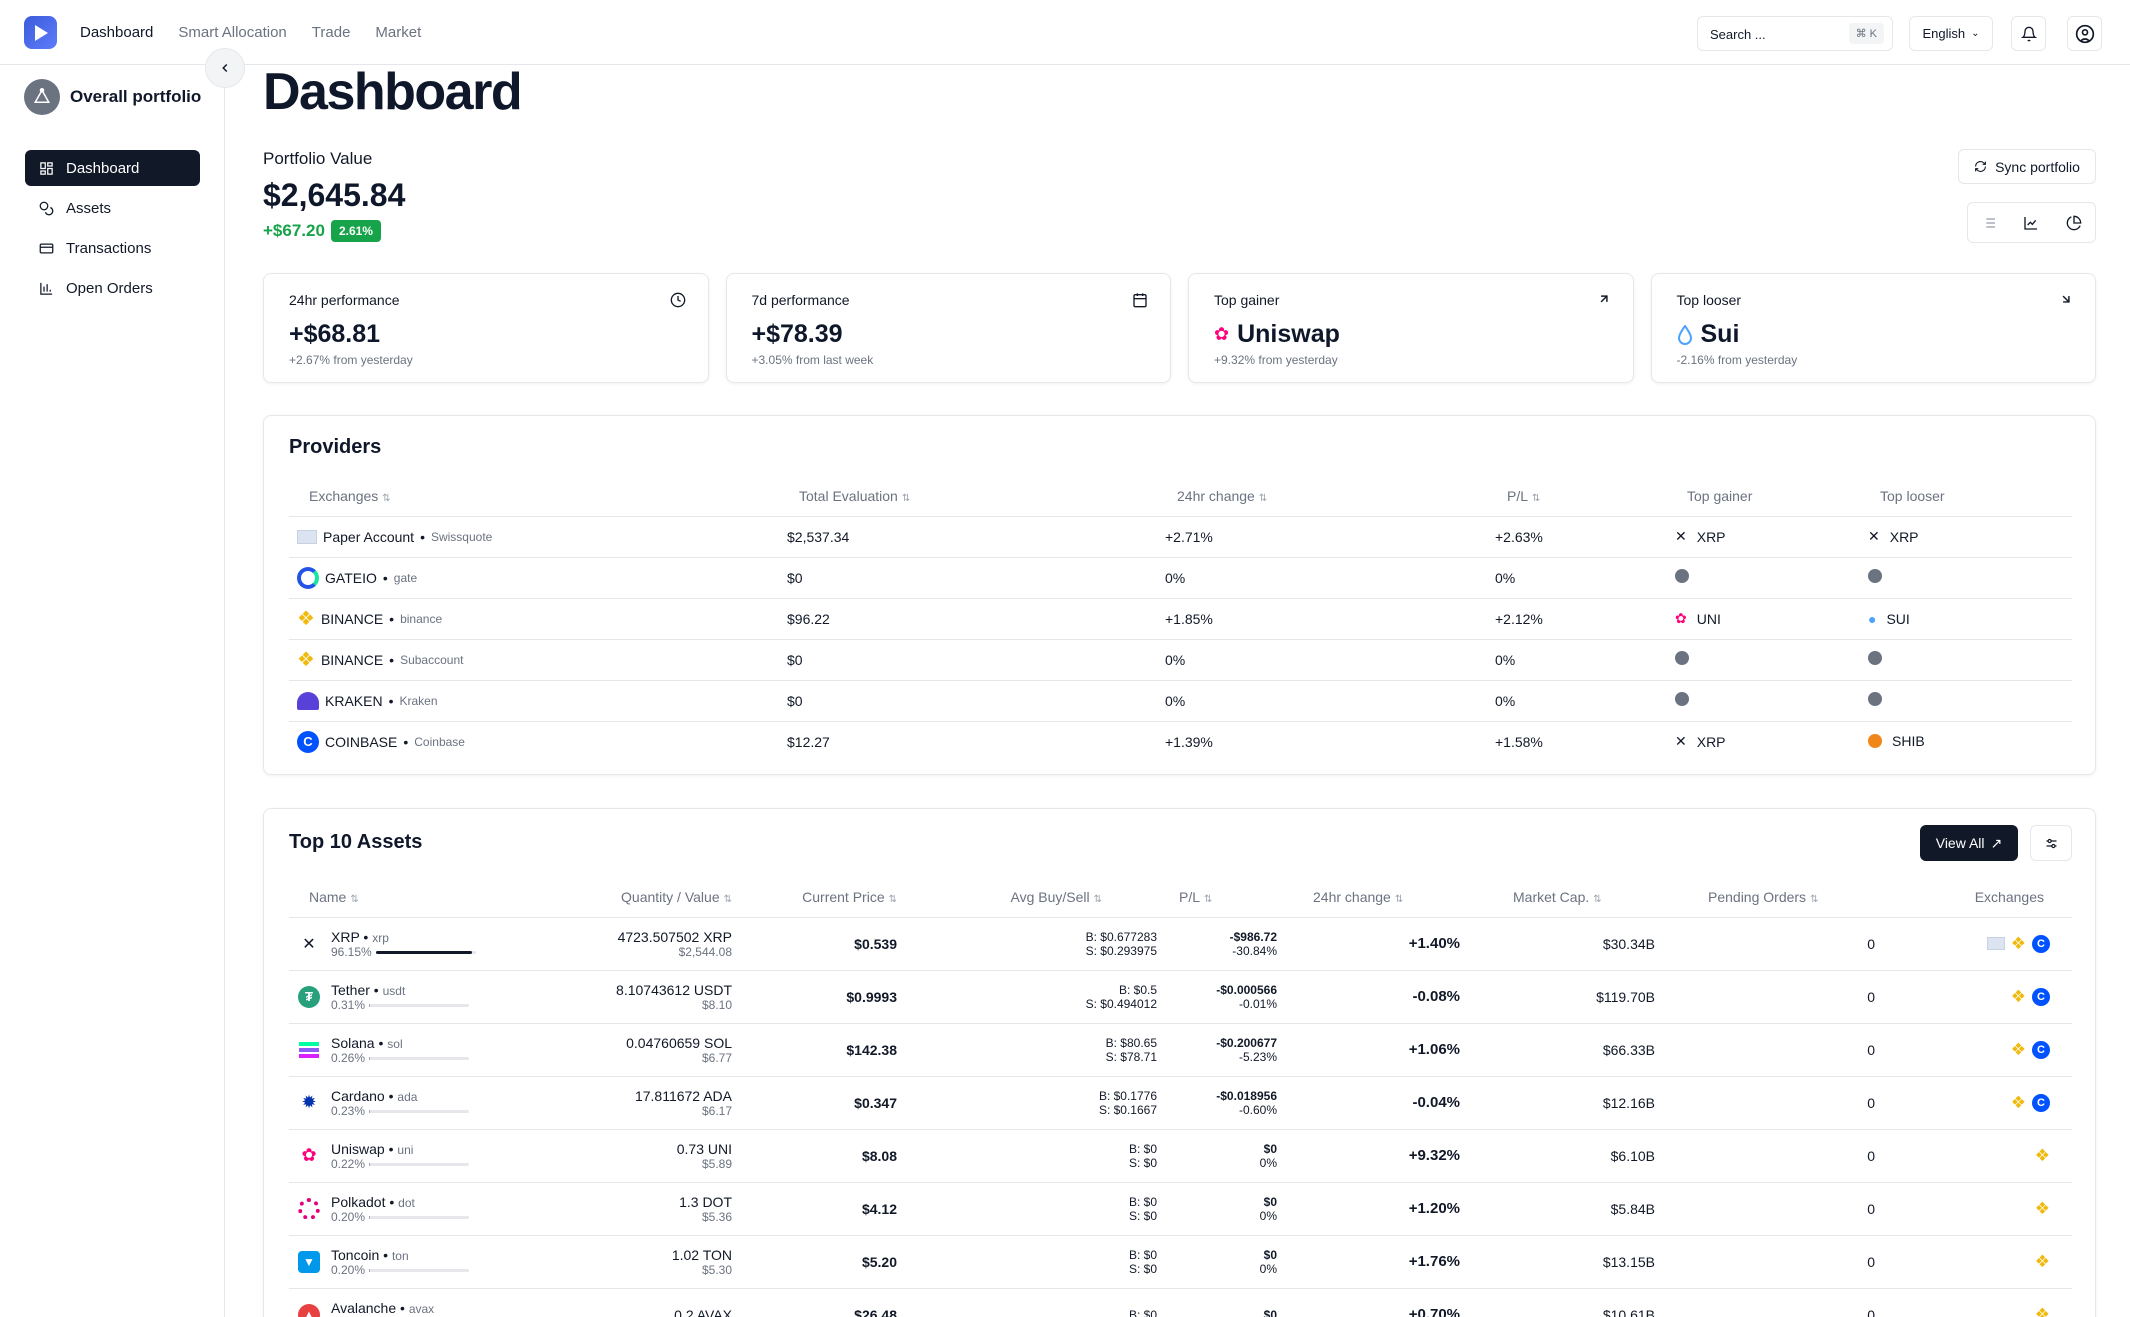  I want to click on sidebar-item-dashboard: Dashboard, so click(112, 168).